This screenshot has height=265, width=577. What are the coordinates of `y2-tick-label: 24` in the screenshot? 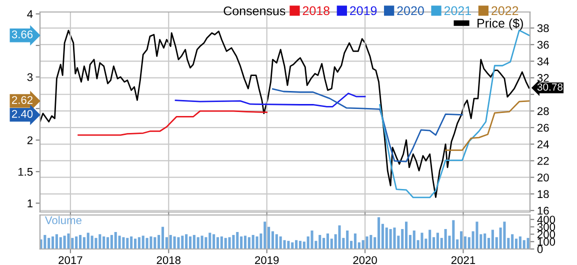 It's located at (543, 144).